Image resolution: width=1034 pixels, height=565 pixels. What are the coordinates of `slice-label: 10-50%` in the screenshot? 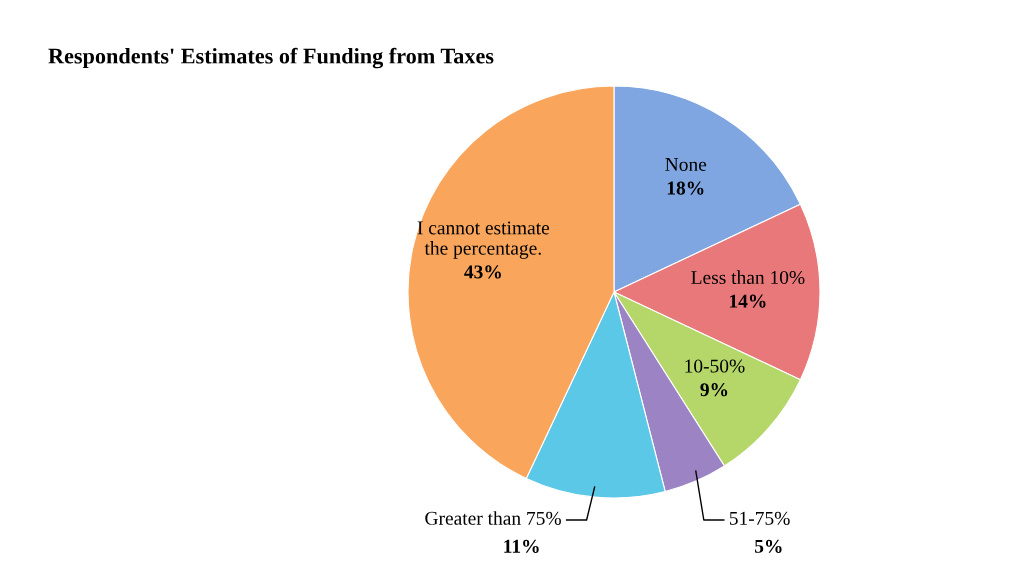 It's located at (715, 366).